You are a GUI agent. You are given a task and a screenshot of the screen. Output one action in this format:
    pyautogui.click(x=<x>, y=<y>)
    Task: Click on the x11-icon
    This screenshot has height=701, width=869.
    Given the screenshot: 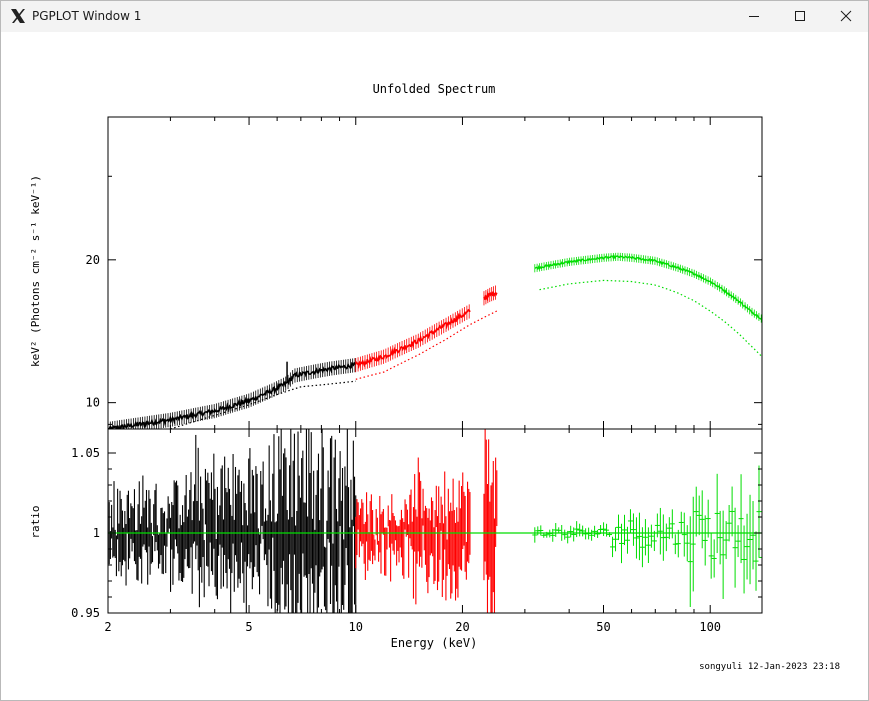 What is the action you would take?
    pyautogui.click(x=18, y=16)
    